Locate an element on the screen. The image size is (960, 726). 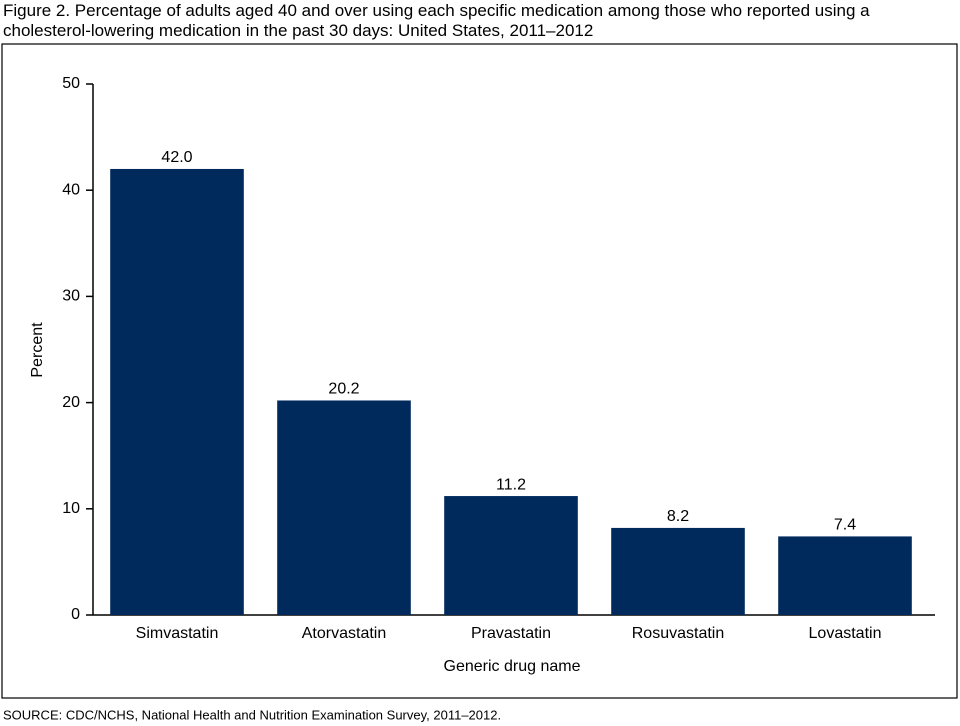
y-axis-label: Percent is located at coordinates (37, 350).